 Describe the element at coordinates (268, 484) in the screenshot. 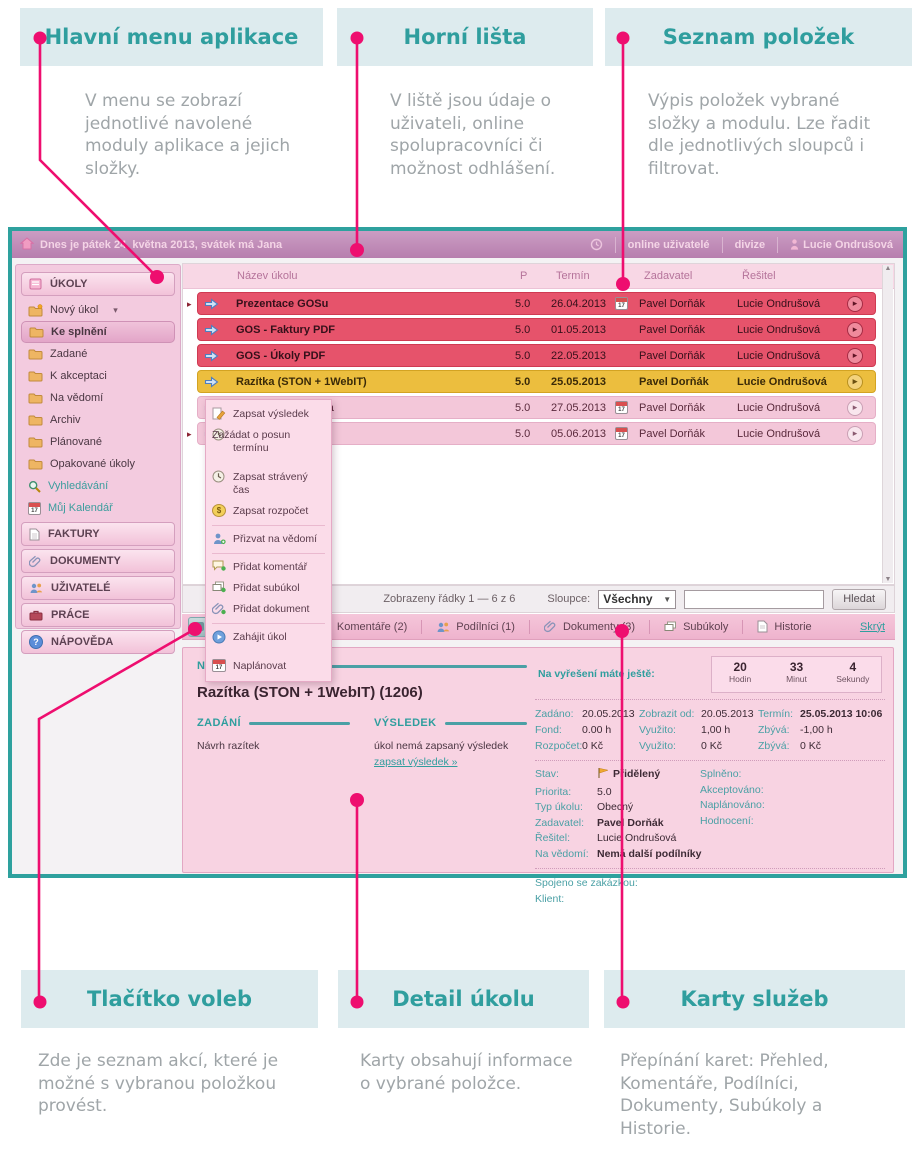

I see `menu-item-zapsat-straveny-cas: Zapsat strávený čas` at that location.